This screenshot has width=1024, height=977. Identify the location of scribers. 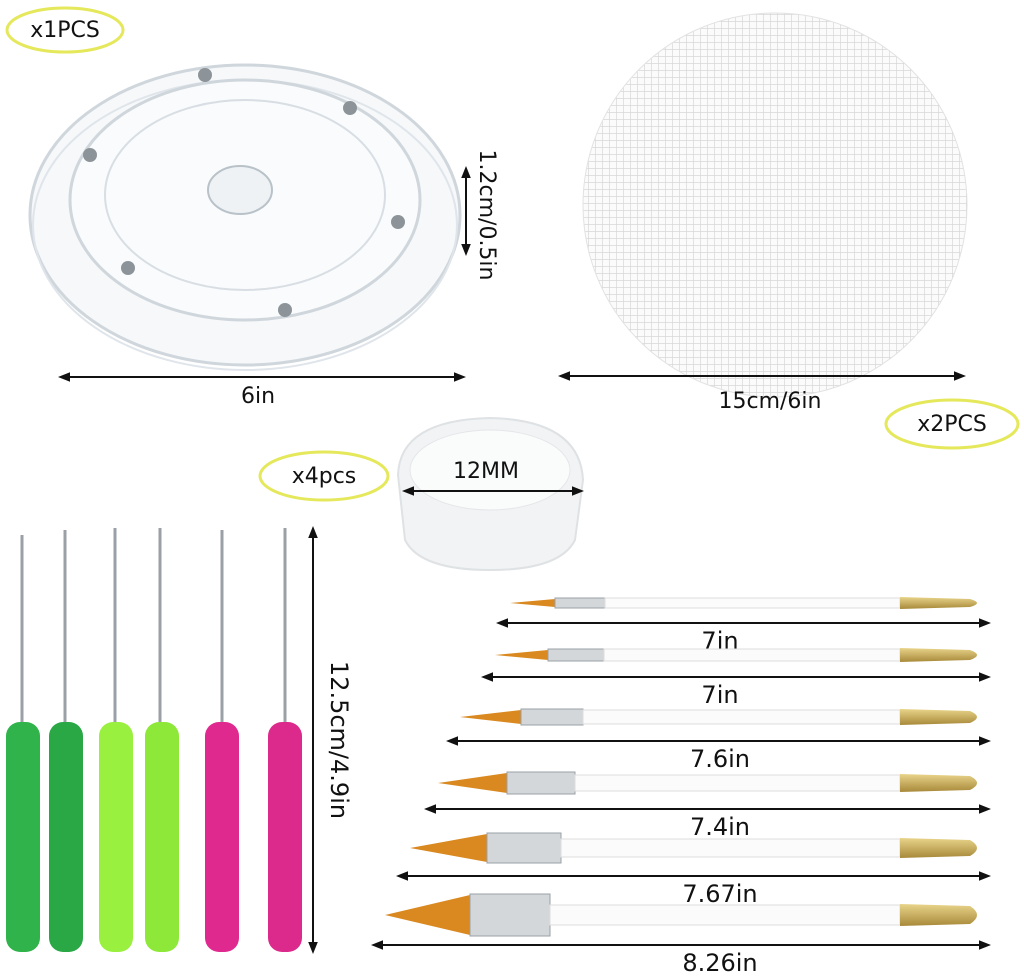
(154, 740).